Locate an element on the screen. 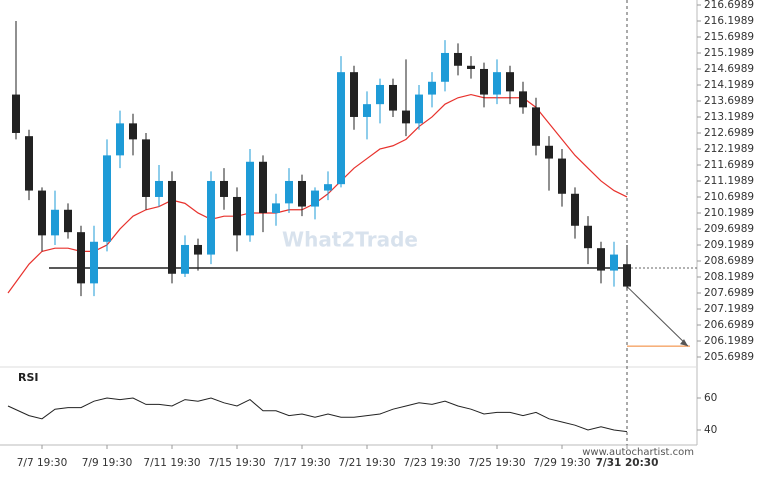 This screenshot has width=760, height=479. y-tick-label: 214.6989 is located at coordinates (729, 69).